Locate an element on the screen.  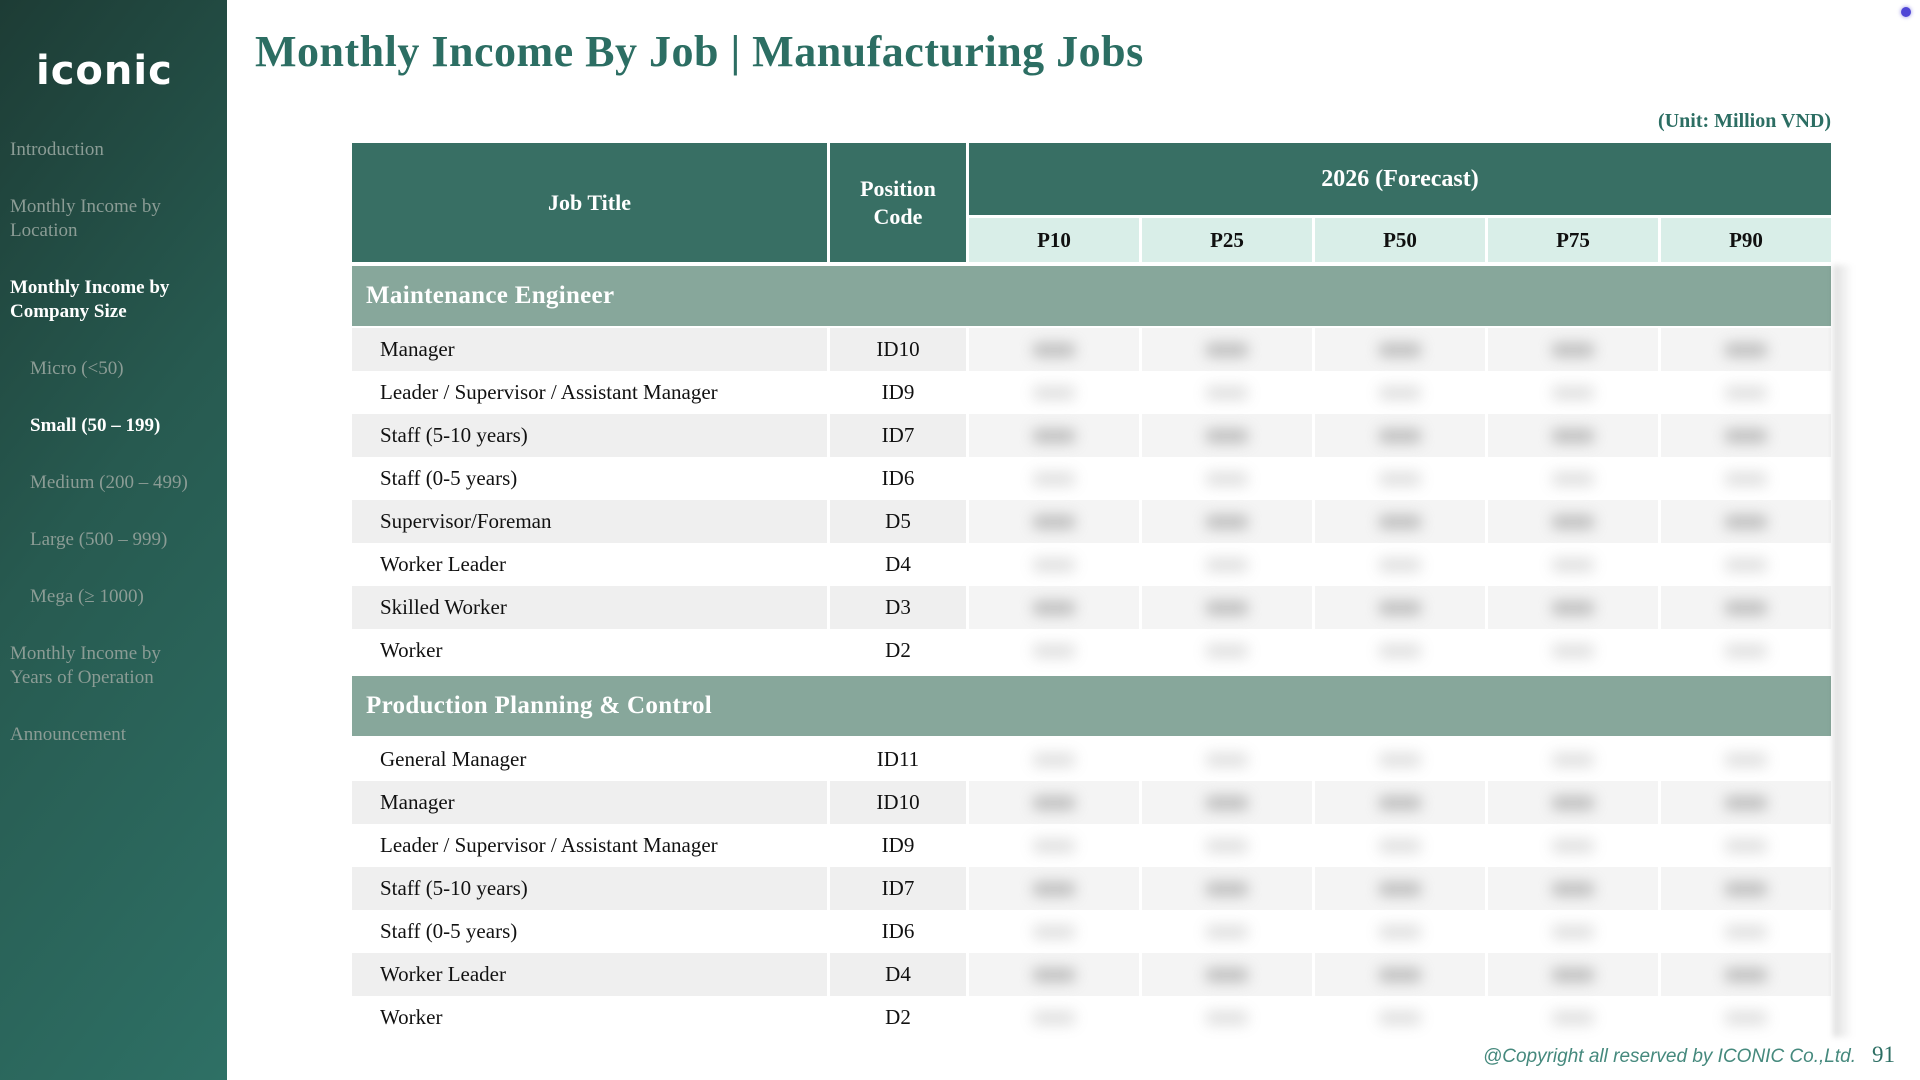
sidebar-item: Monthly Income by Years of Operation is located at coordinates (85, 665).